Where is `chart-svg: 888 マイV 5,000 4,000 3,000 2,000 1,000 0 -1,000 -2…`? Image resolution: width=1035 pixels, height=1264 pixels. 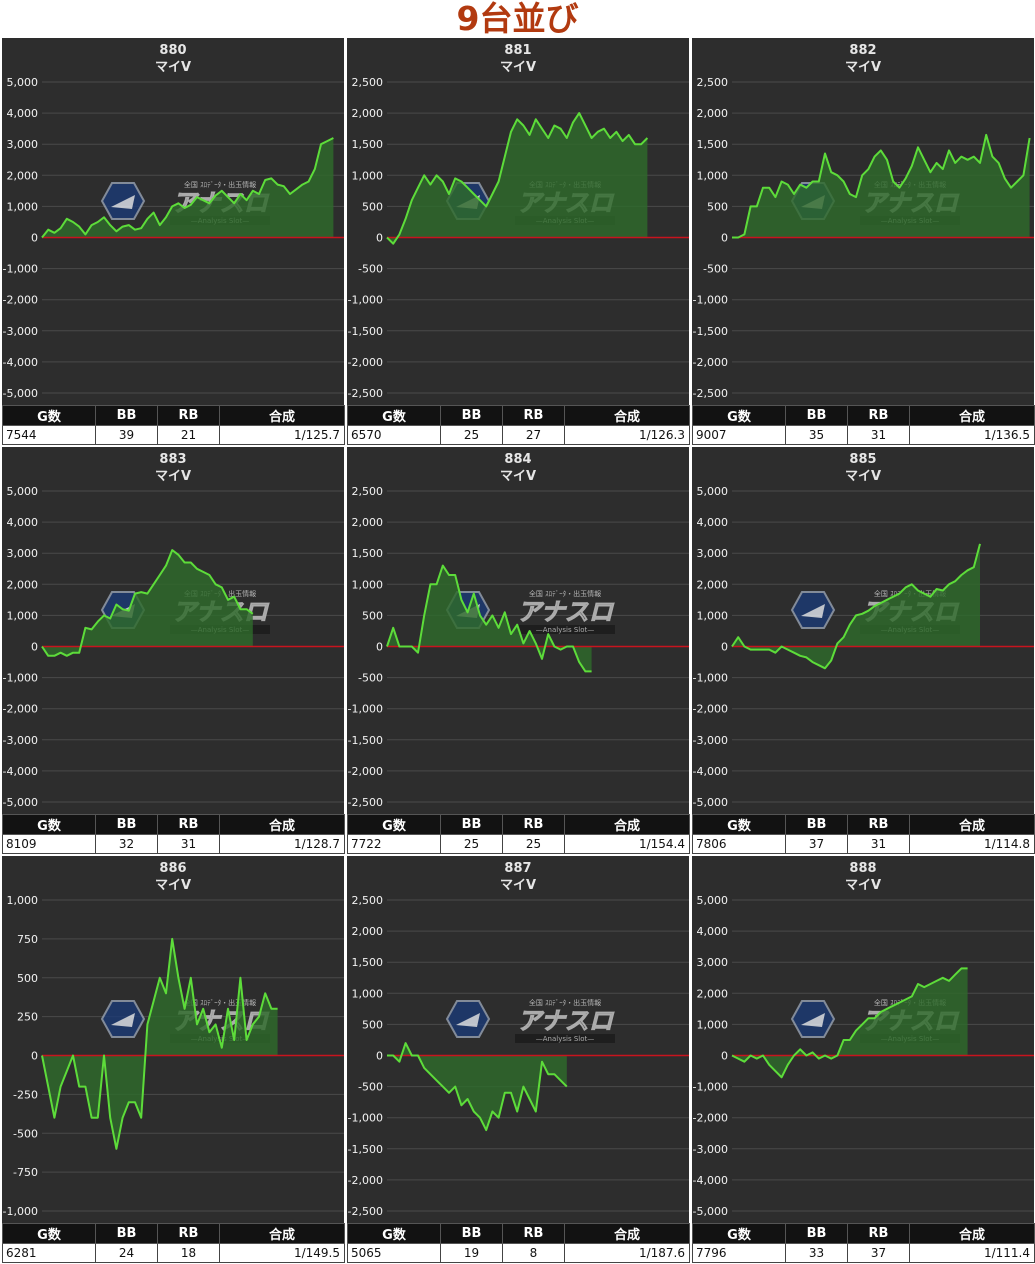 chart-svg: 888 マイV 5,000 4,000 3,000 2,000 1,000 0 -1,000 -2… is located at coordinates (863, 1039).